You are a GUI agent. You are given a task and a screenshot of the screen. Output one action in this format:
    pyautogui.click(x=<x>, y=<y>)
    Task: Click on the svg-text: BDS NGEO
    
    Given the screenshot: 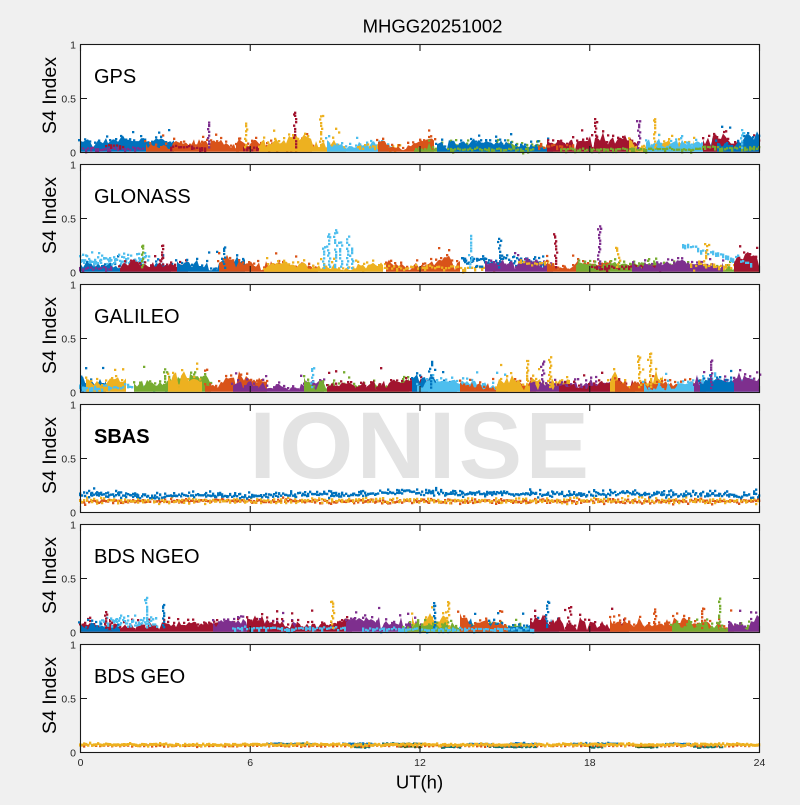 What is the action you would take?
    pyautogui.click(x=147, y=557)
    